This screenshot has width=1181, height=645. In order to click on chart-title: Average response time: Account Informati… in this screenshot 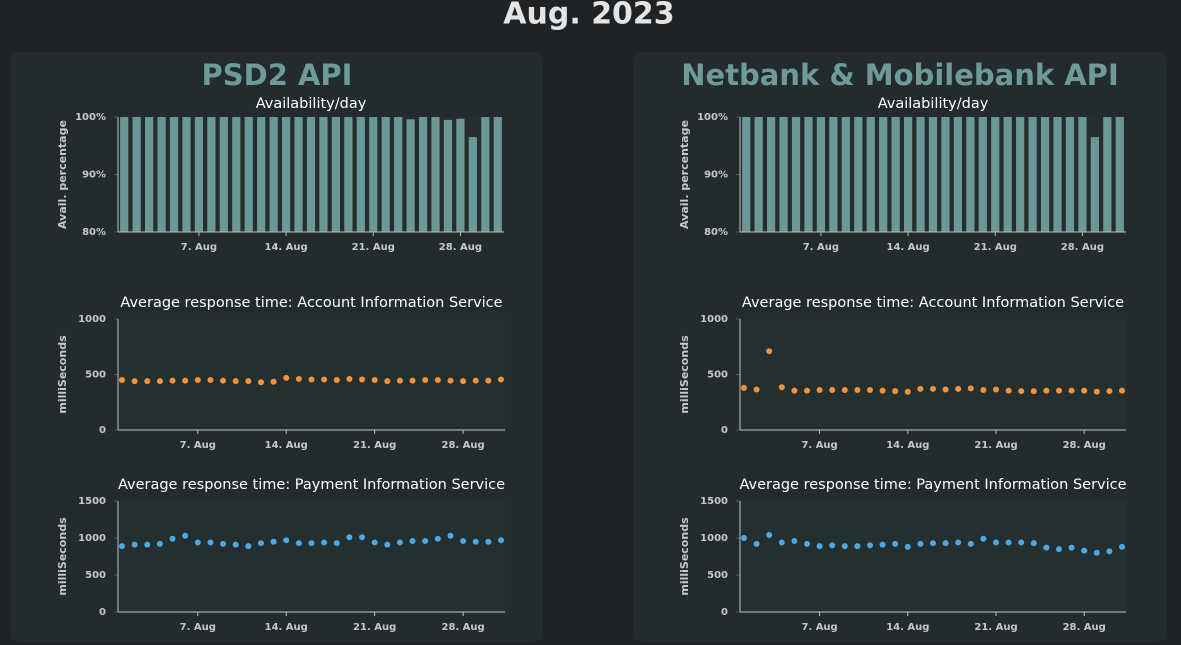, I will do `click(311, 303)`.